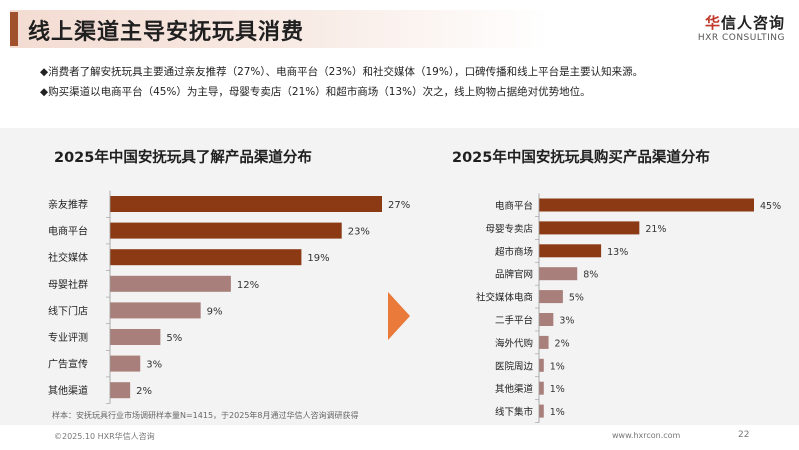  What do you see at coordinates (14, 29) in the screenshot?
I see `title-accent-bar` at bounding box center [14, 29].